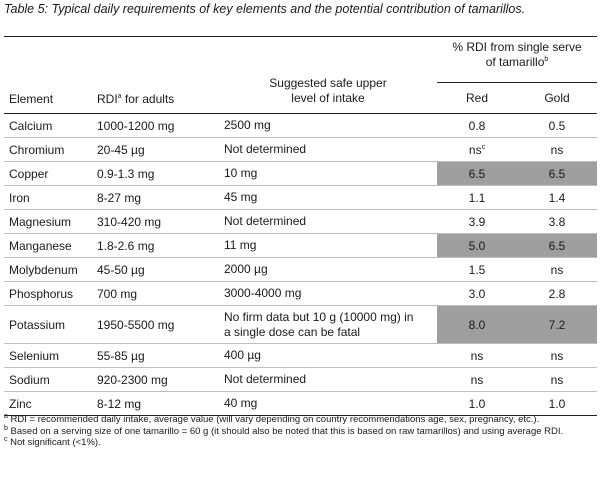 The height and width of the screenshot is (491, 600). I want to click on upper-level-line1: 3000-4000 mg, so click(263, 293).